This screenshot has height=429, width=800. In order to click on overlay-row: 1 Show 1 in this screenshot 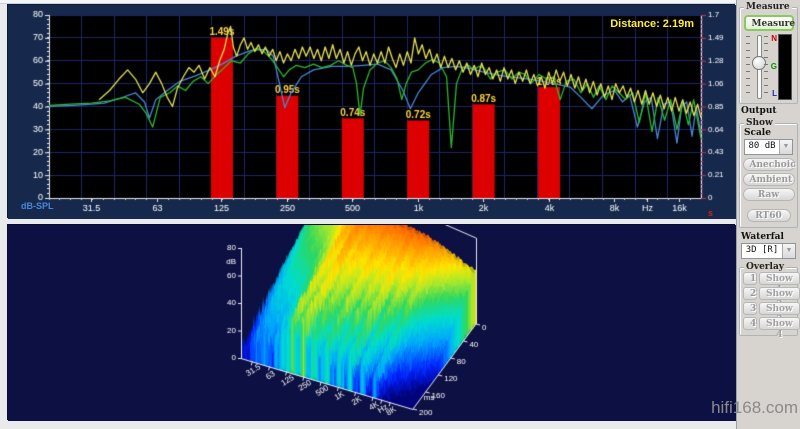, I will do `click(771, 283)`.